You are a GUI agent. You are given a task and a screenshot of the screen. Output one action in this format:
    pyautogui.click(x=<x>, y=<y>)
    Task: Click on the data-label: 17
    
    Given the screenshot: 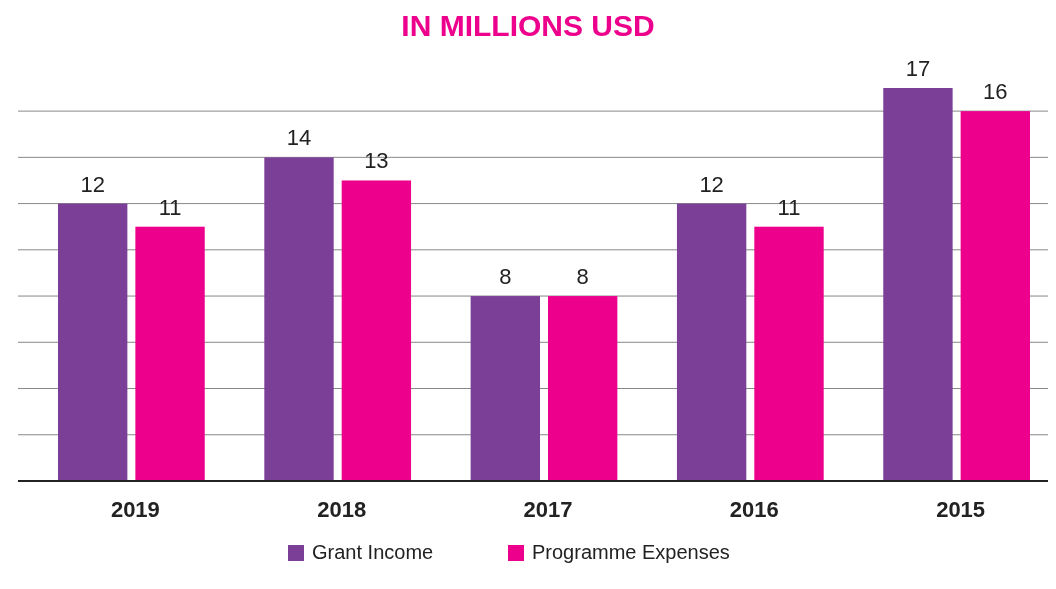 What is the action you would take?
    pyautogui.click(x=918, y=68)
    